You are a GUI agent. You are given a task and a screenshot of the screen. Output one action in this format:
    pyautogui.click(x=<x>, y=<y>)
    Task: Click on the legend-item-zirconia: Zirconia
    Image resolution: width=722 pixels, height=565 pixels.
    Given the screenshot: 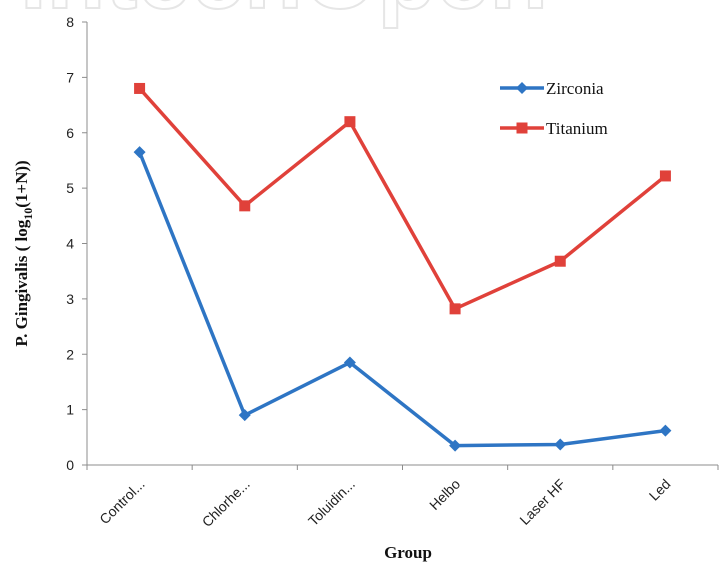 What is the action you would take?
    pyautogui.click(x=552, y=88)
    